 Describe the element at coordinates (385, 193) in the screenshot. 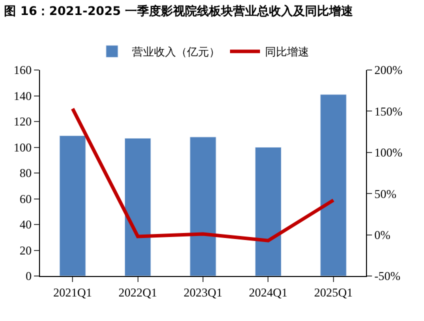

I see `y2-tick-label: 50%` at that location.